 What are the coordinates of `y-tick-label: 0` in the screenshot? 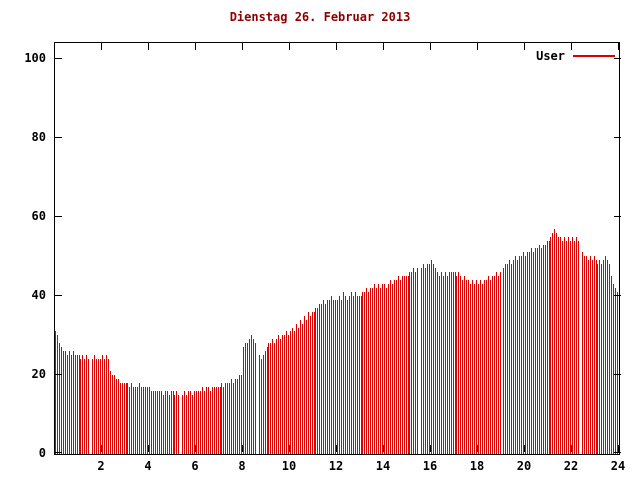 It's located at (42, 453).